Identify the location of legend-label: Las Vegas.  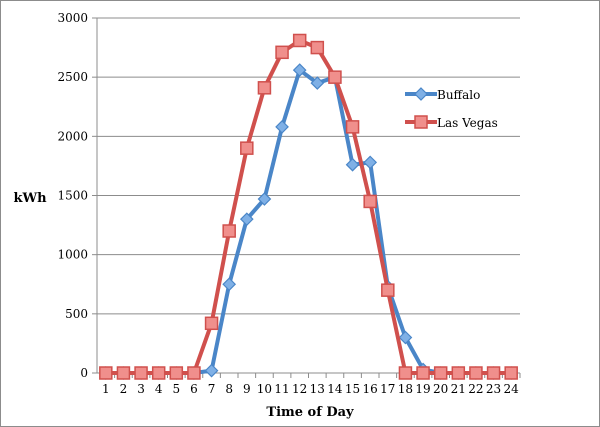
(467, 123).